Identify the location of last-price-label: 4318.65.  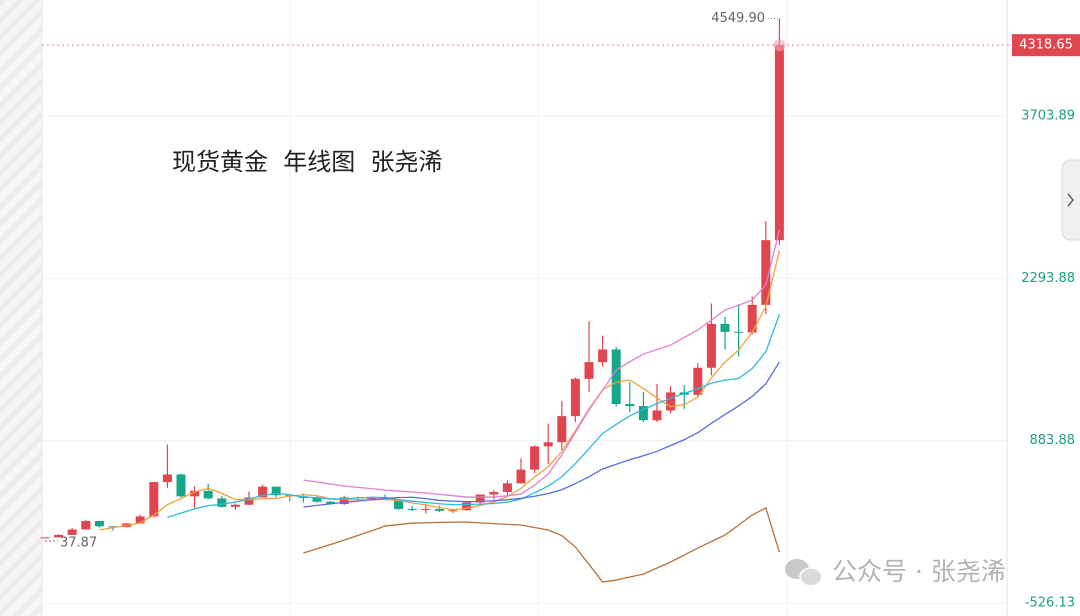
(1046, 45).